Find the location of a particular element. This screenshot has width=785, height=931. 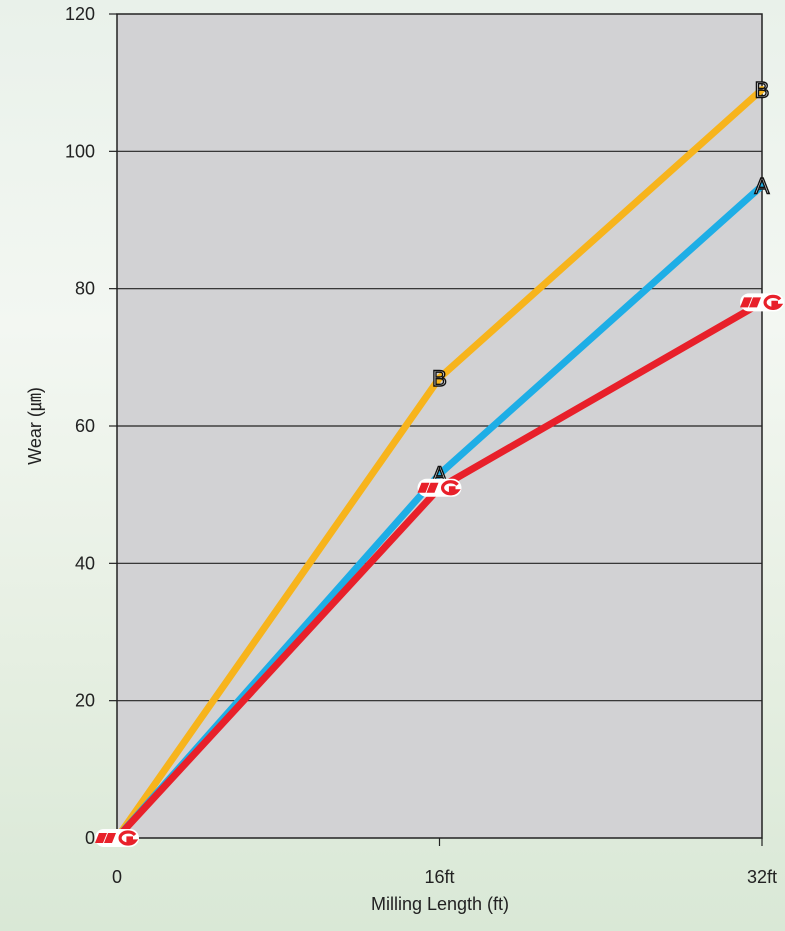

series-label-a-2: A is located at coordinates (762, 186).